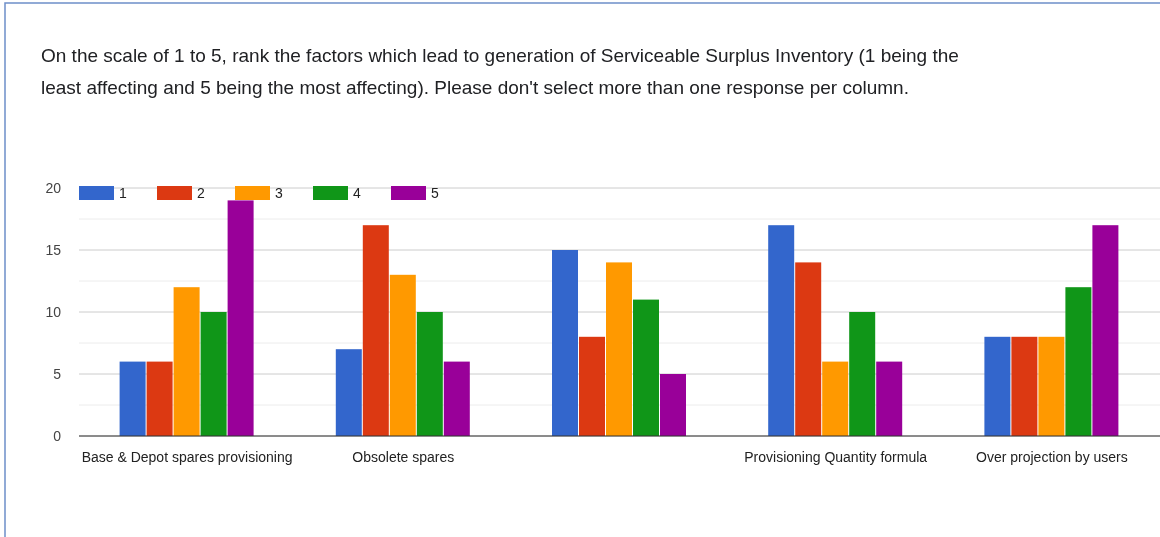 The image size is (1160, 537). What do you see at coordinates (57, 373) in the screenshot?
I see `y-tick-label: 5` at bounding box center [57, 373].